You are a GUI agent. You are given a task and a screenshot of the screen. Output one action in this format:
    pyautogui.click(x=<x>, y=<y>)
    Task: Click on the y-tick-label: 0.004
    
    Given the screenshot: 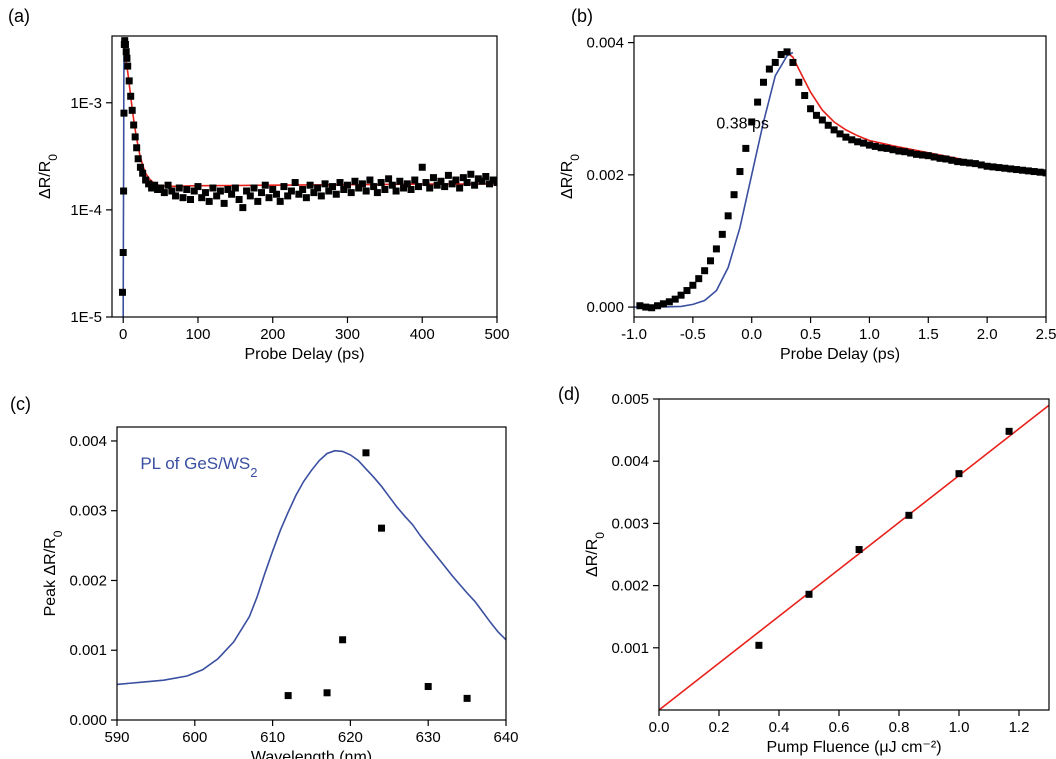 What is the action you would take?
    pyautogui.click(x=88, y=441)
    